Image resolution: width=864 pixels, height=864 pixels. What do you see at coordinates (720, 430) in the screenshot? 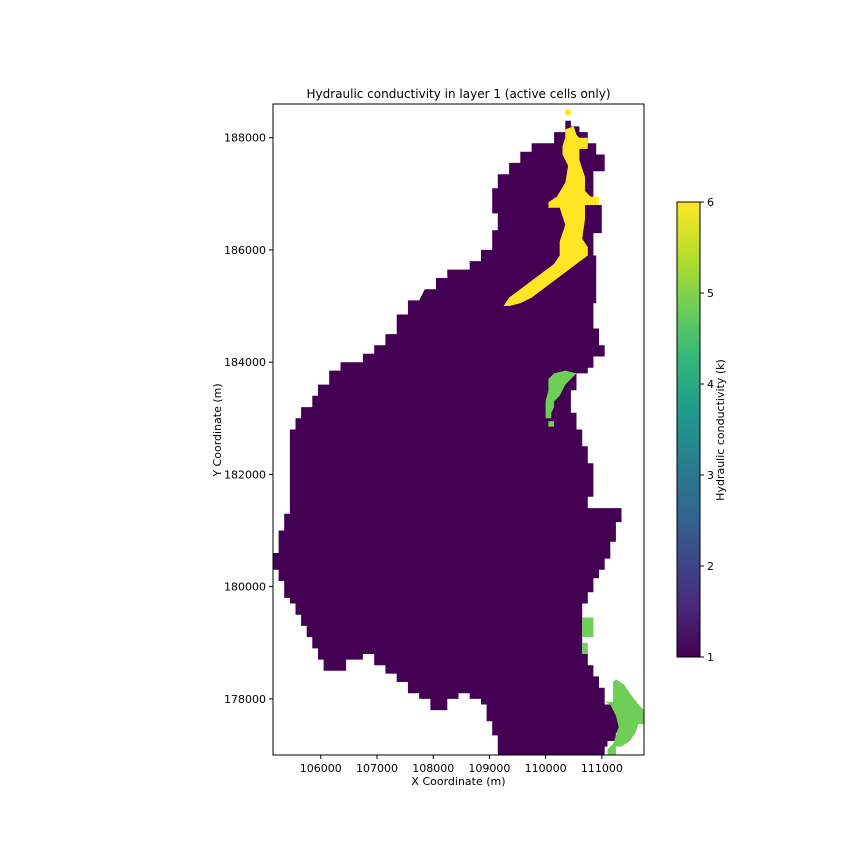
I see `colorbar-label: Hydraulic conductivity (k)` at bounding box center [720, 430].